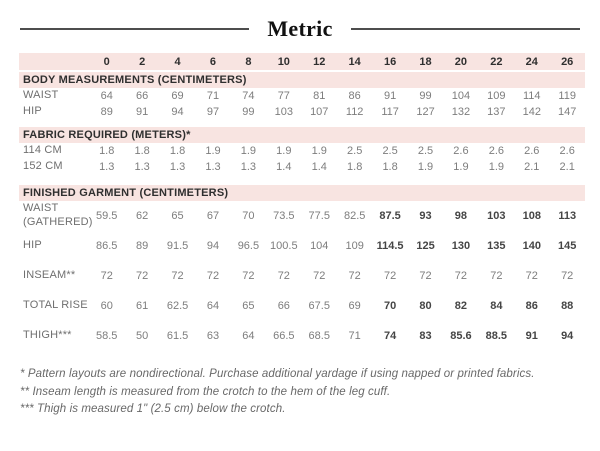 This screenshot has width=600, height=451. What do you see at coordinates (390, 61) in the screenshot?
I see `size-label: 16` at bounding box center [390, 61].